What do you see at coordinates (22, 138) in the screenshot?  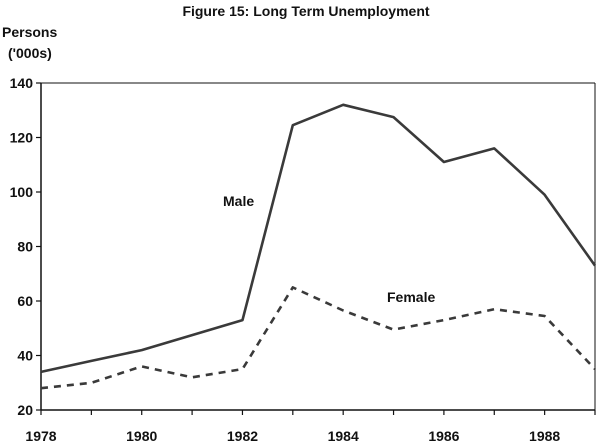 I see `y-tick-label: 120` at bounding box center [22, 138].